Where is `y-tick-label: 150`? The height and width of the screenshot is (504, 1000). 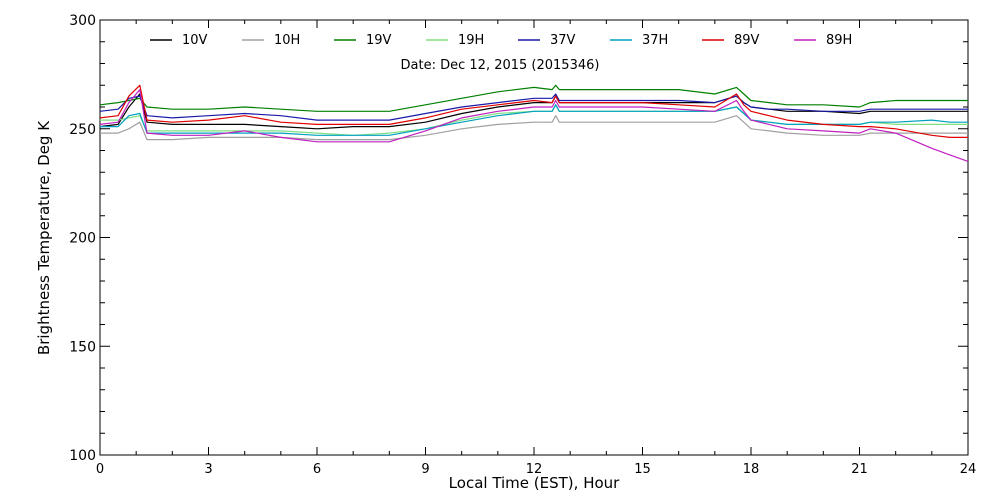
y-tick-label: 150 is located at coordinates (82, 347).